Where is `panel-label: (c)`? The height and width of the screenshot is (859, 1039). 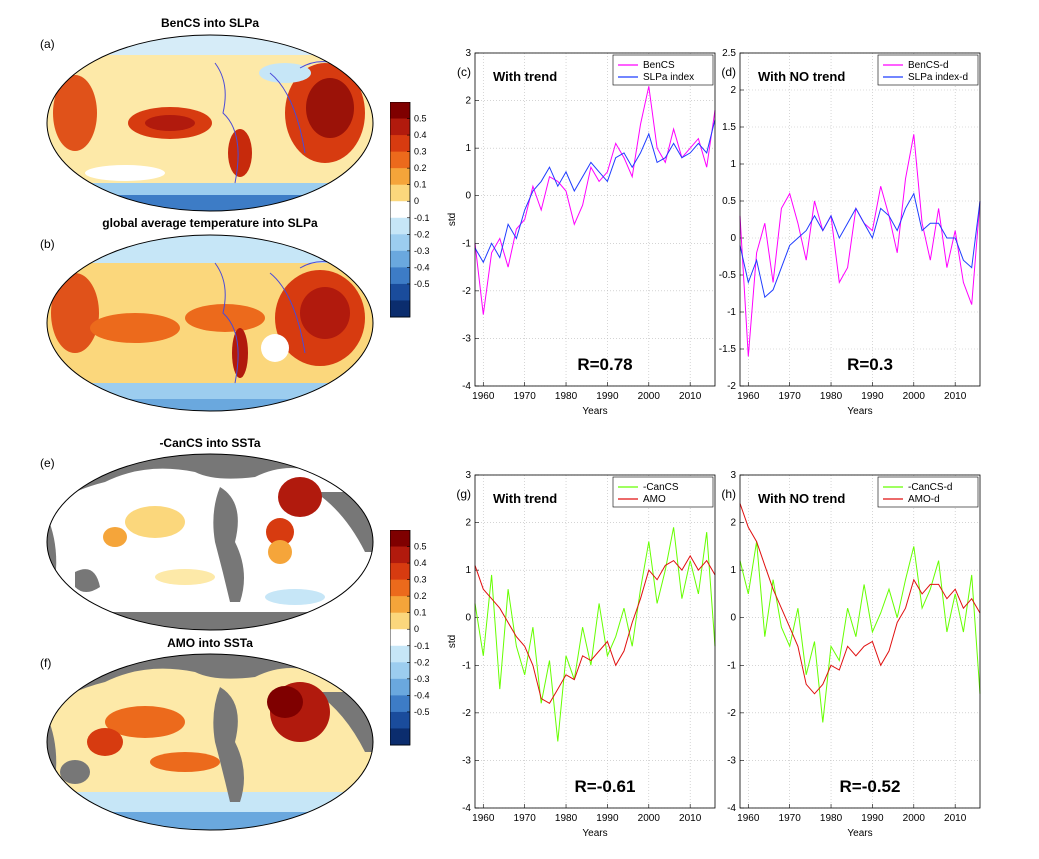
panel-label: (c) is located at coordinates (464, 72).